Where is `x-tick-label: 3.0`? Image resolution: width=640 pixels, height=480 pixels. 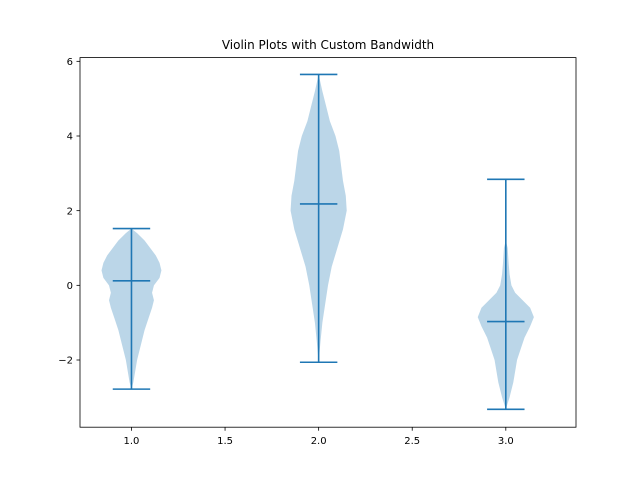
x-tick-label: 3.0 is located at coordinates (506, 441).